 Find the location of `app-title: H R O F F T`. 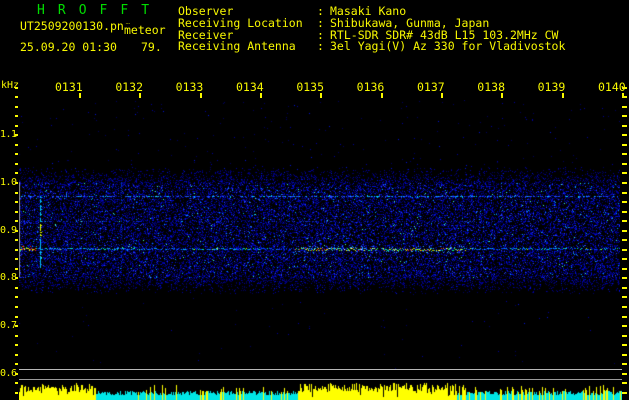

app-title: H R O F F T is located at coordinates (94, 10).